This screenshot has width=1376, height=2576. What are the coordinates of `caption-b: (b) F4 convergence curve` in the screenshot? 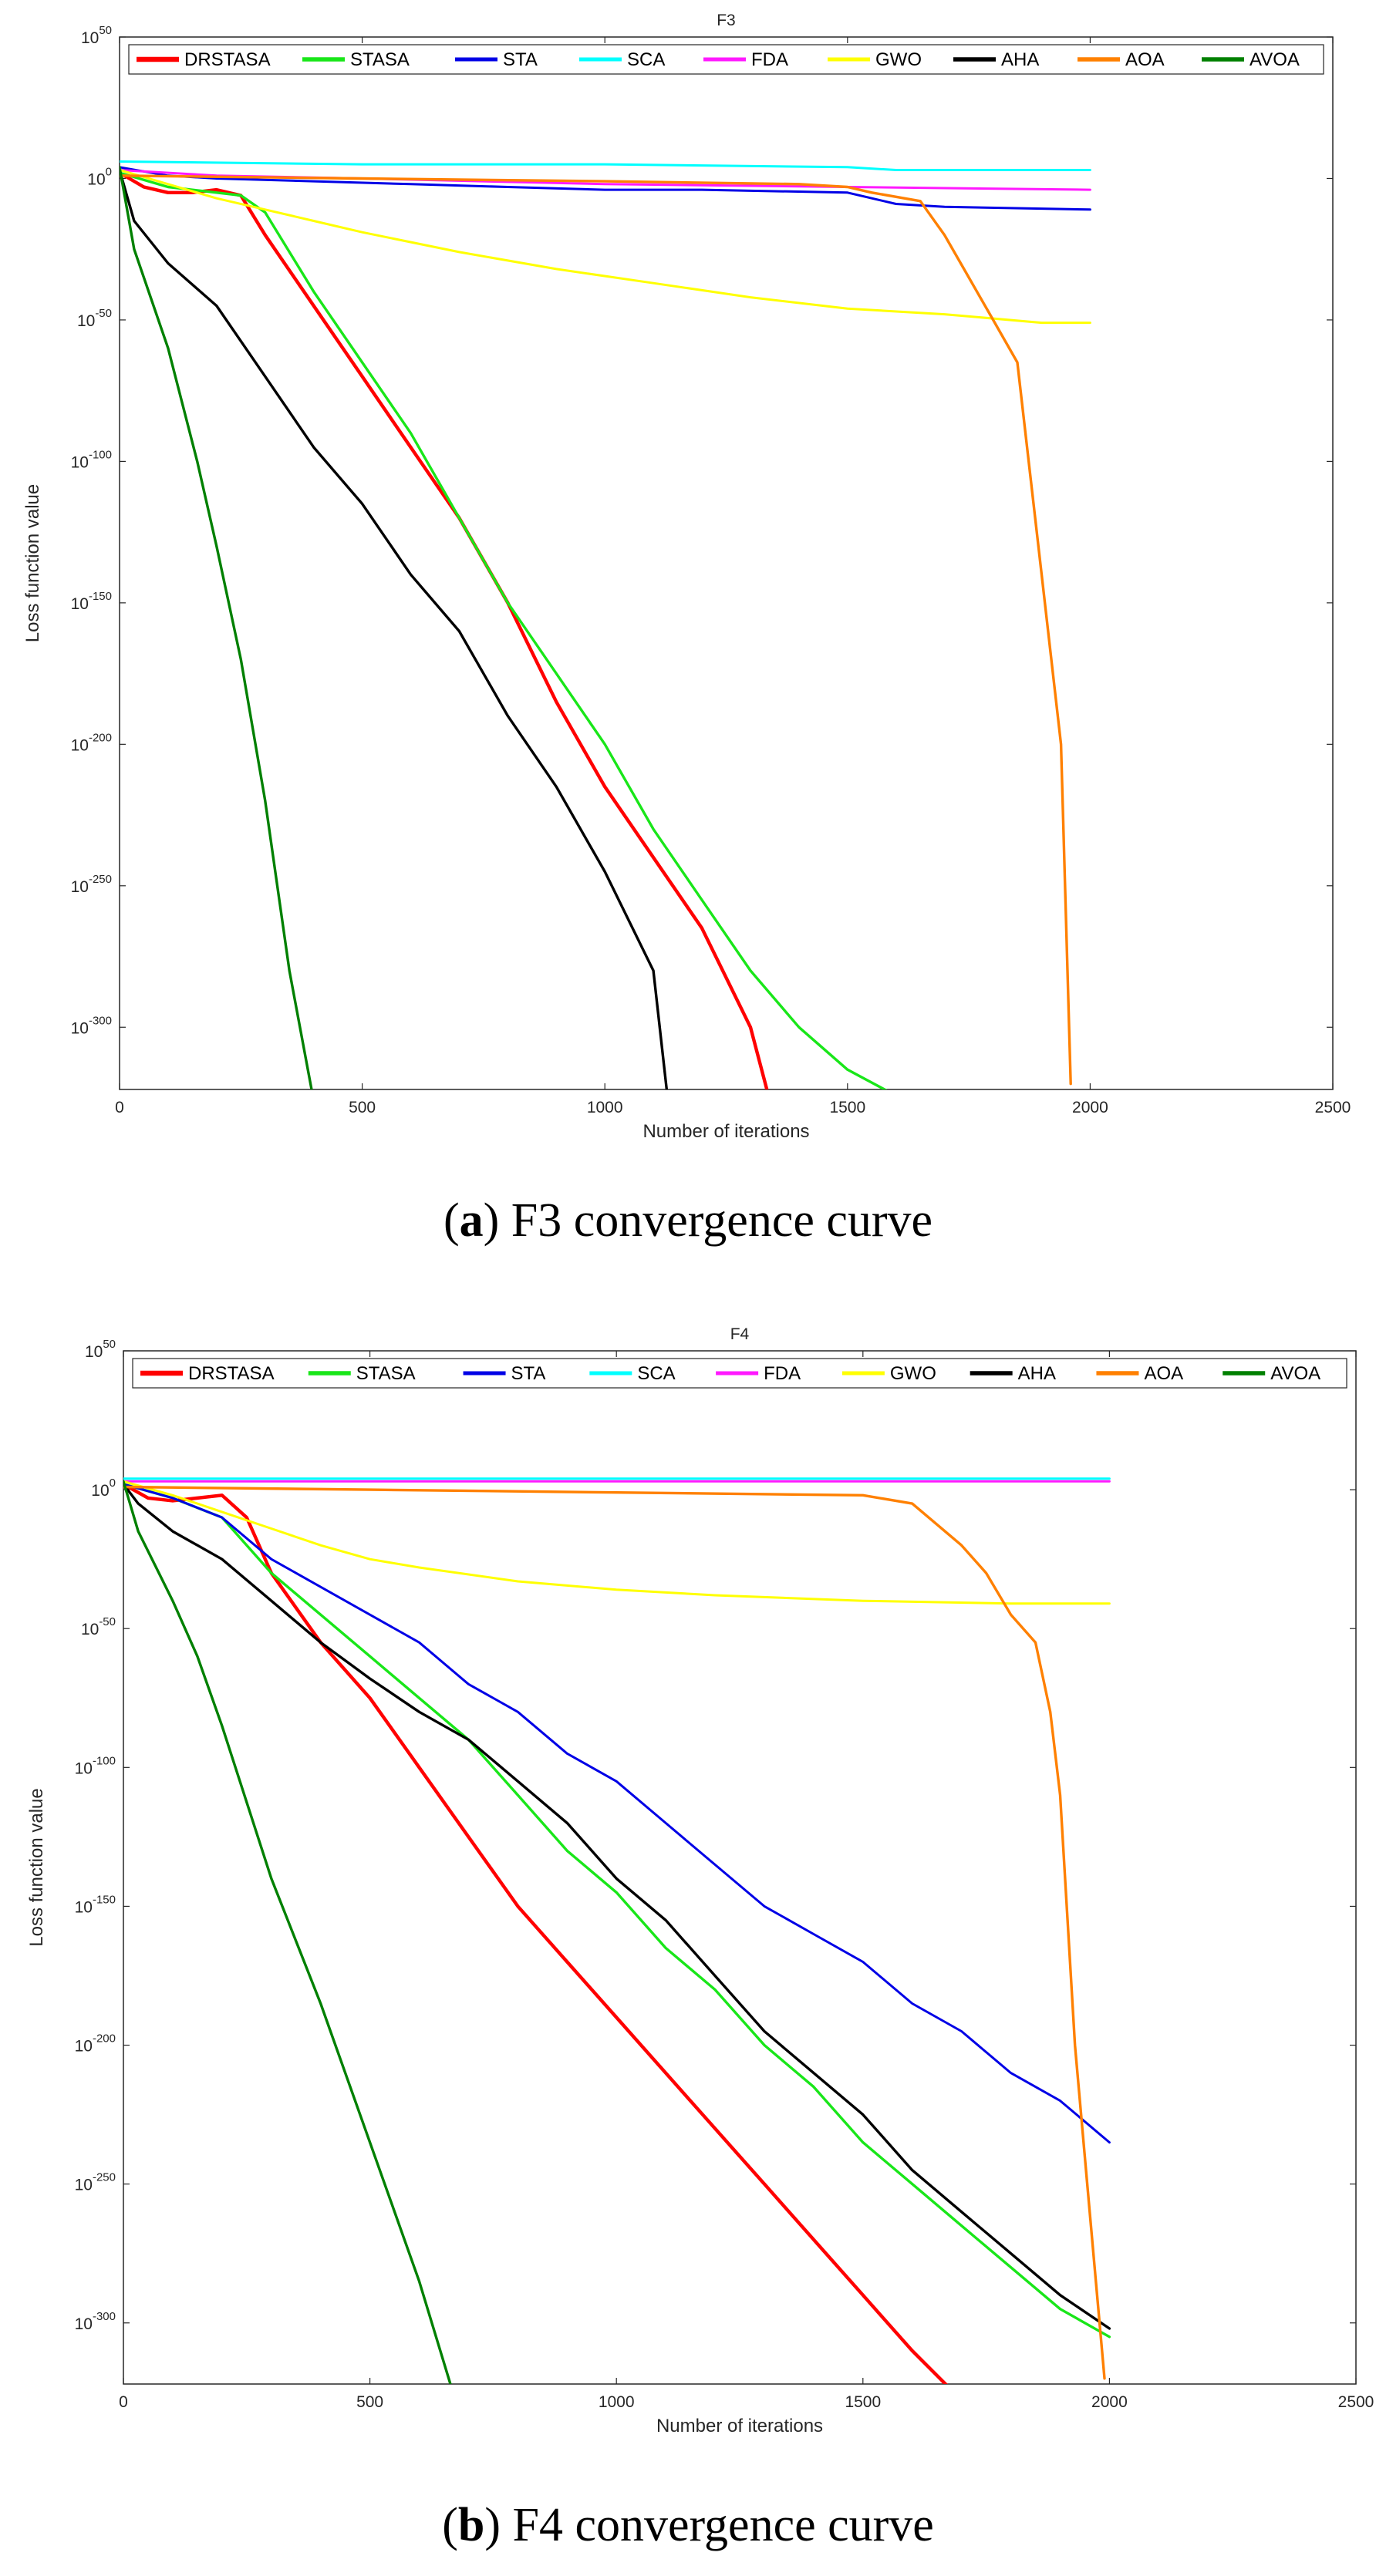 It's located at (688, 2525).